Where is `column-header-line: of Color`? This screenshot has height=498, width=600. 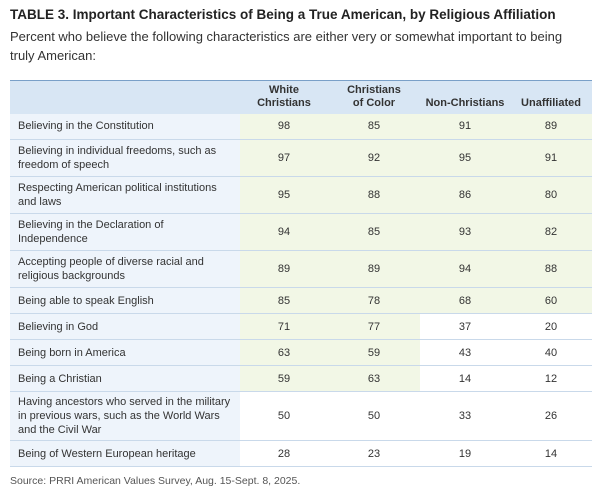
column-header-line: of Color is located at coordinates (374, 102).